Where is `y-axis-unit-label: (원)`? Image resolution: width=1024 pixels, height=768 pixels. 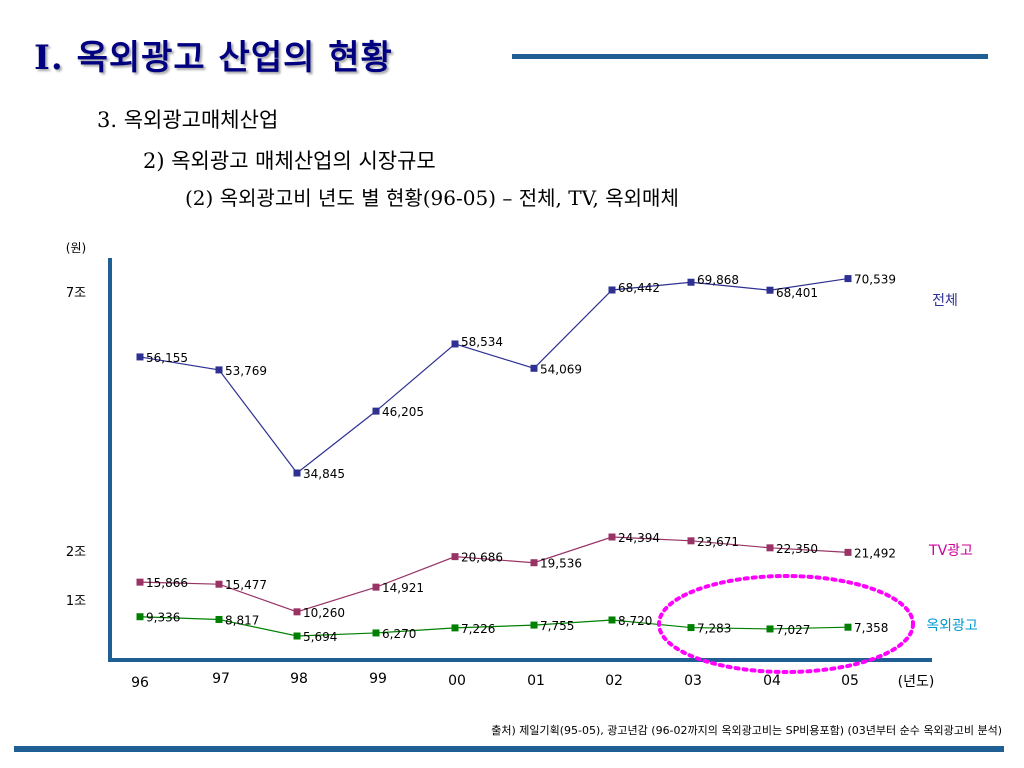 y-axis-unit-label: (원) is located at coordinates (76, 248).